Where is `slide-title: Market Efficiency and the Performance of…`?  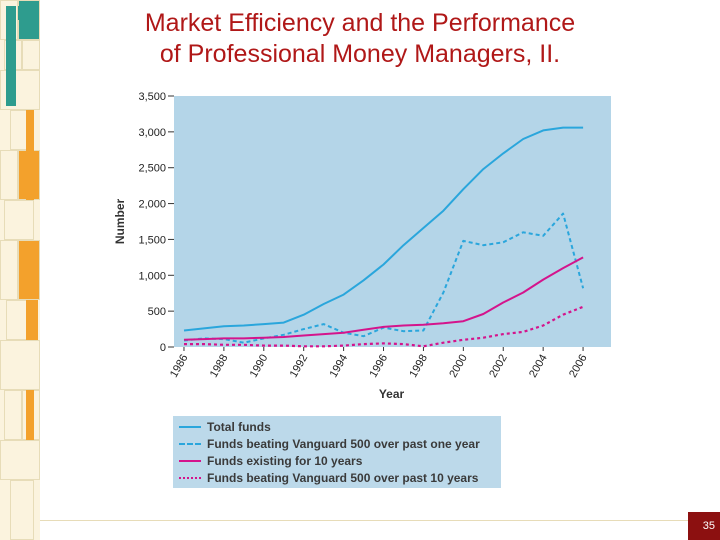 slide-title: Market Efficiency and the Performance of… is located at coordinates (360, 39).